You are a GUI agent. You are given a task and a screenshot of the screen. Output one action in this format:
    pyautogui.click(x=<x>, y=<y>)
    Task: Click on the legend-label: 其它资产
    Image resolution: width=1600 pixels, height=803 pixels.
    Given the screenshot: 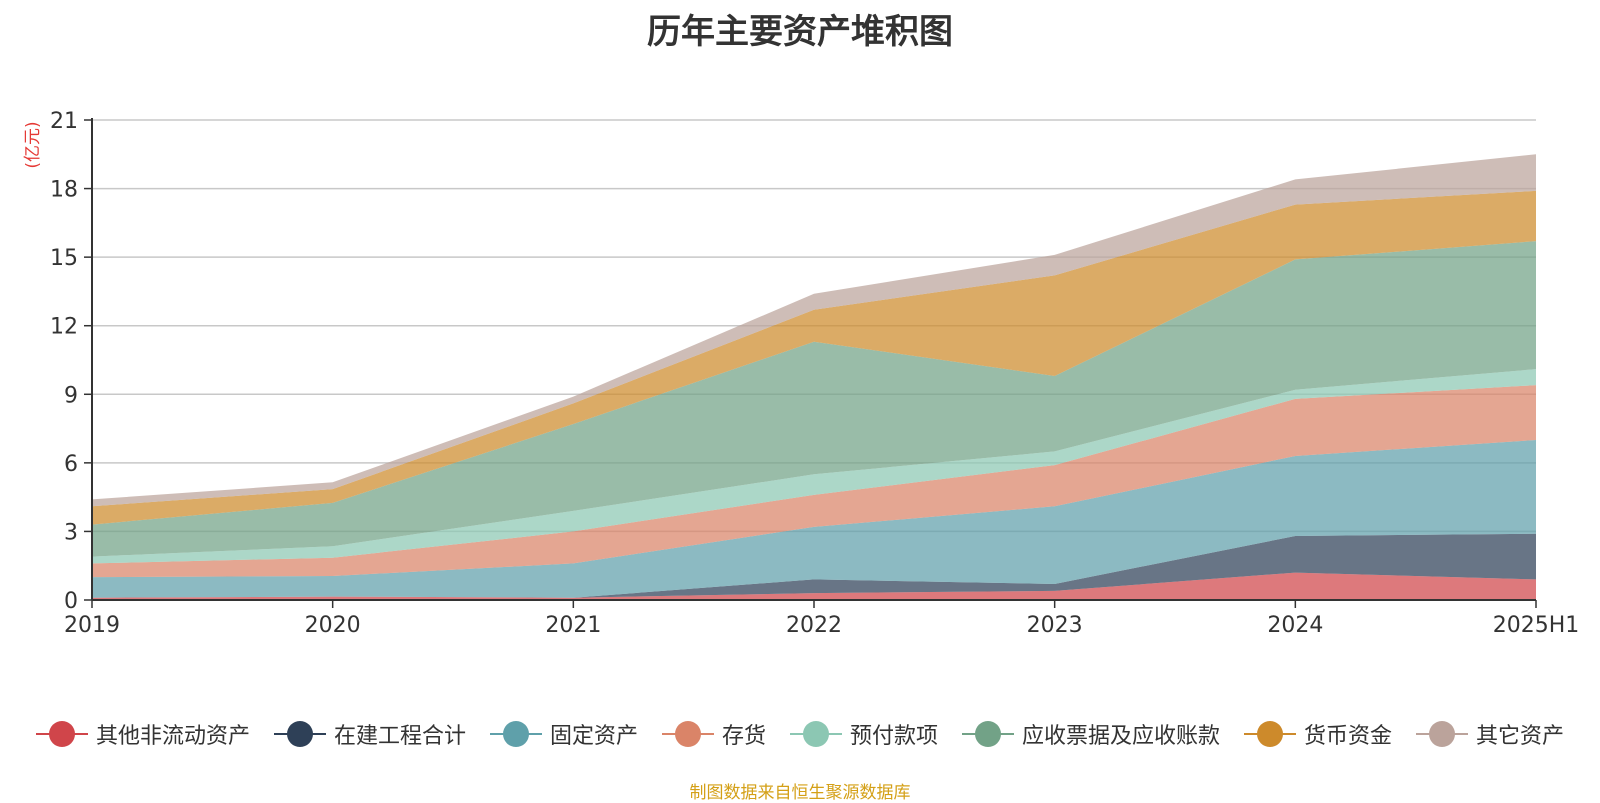 What is the action you would take?
    pyautogui.click(x=1520, y=736)
    